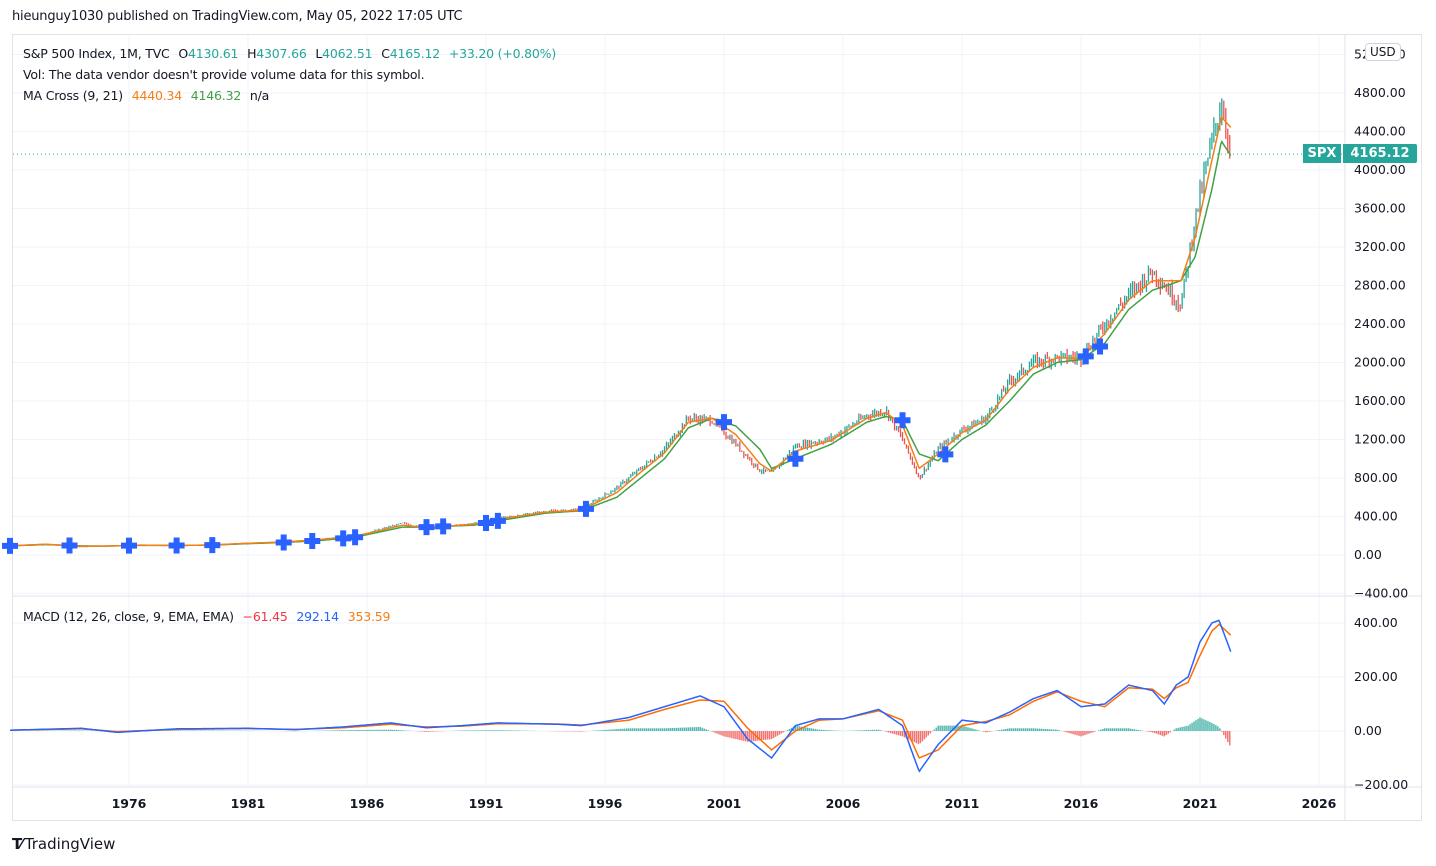  Describe the element at coordinates (1376, 676) in the screenshot. I see `macd-tick-label: 200.00` at that location.